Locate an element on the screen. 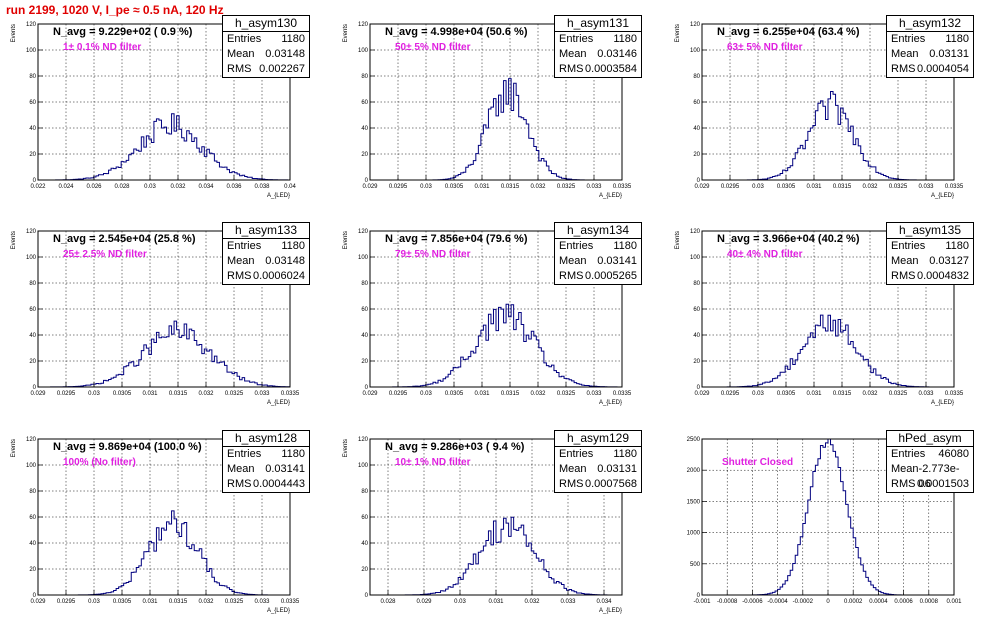 Image resolution: width=996 pixels, height=622 pixels. stats-row: Entries 46080 is located at coordinates (930, 454).